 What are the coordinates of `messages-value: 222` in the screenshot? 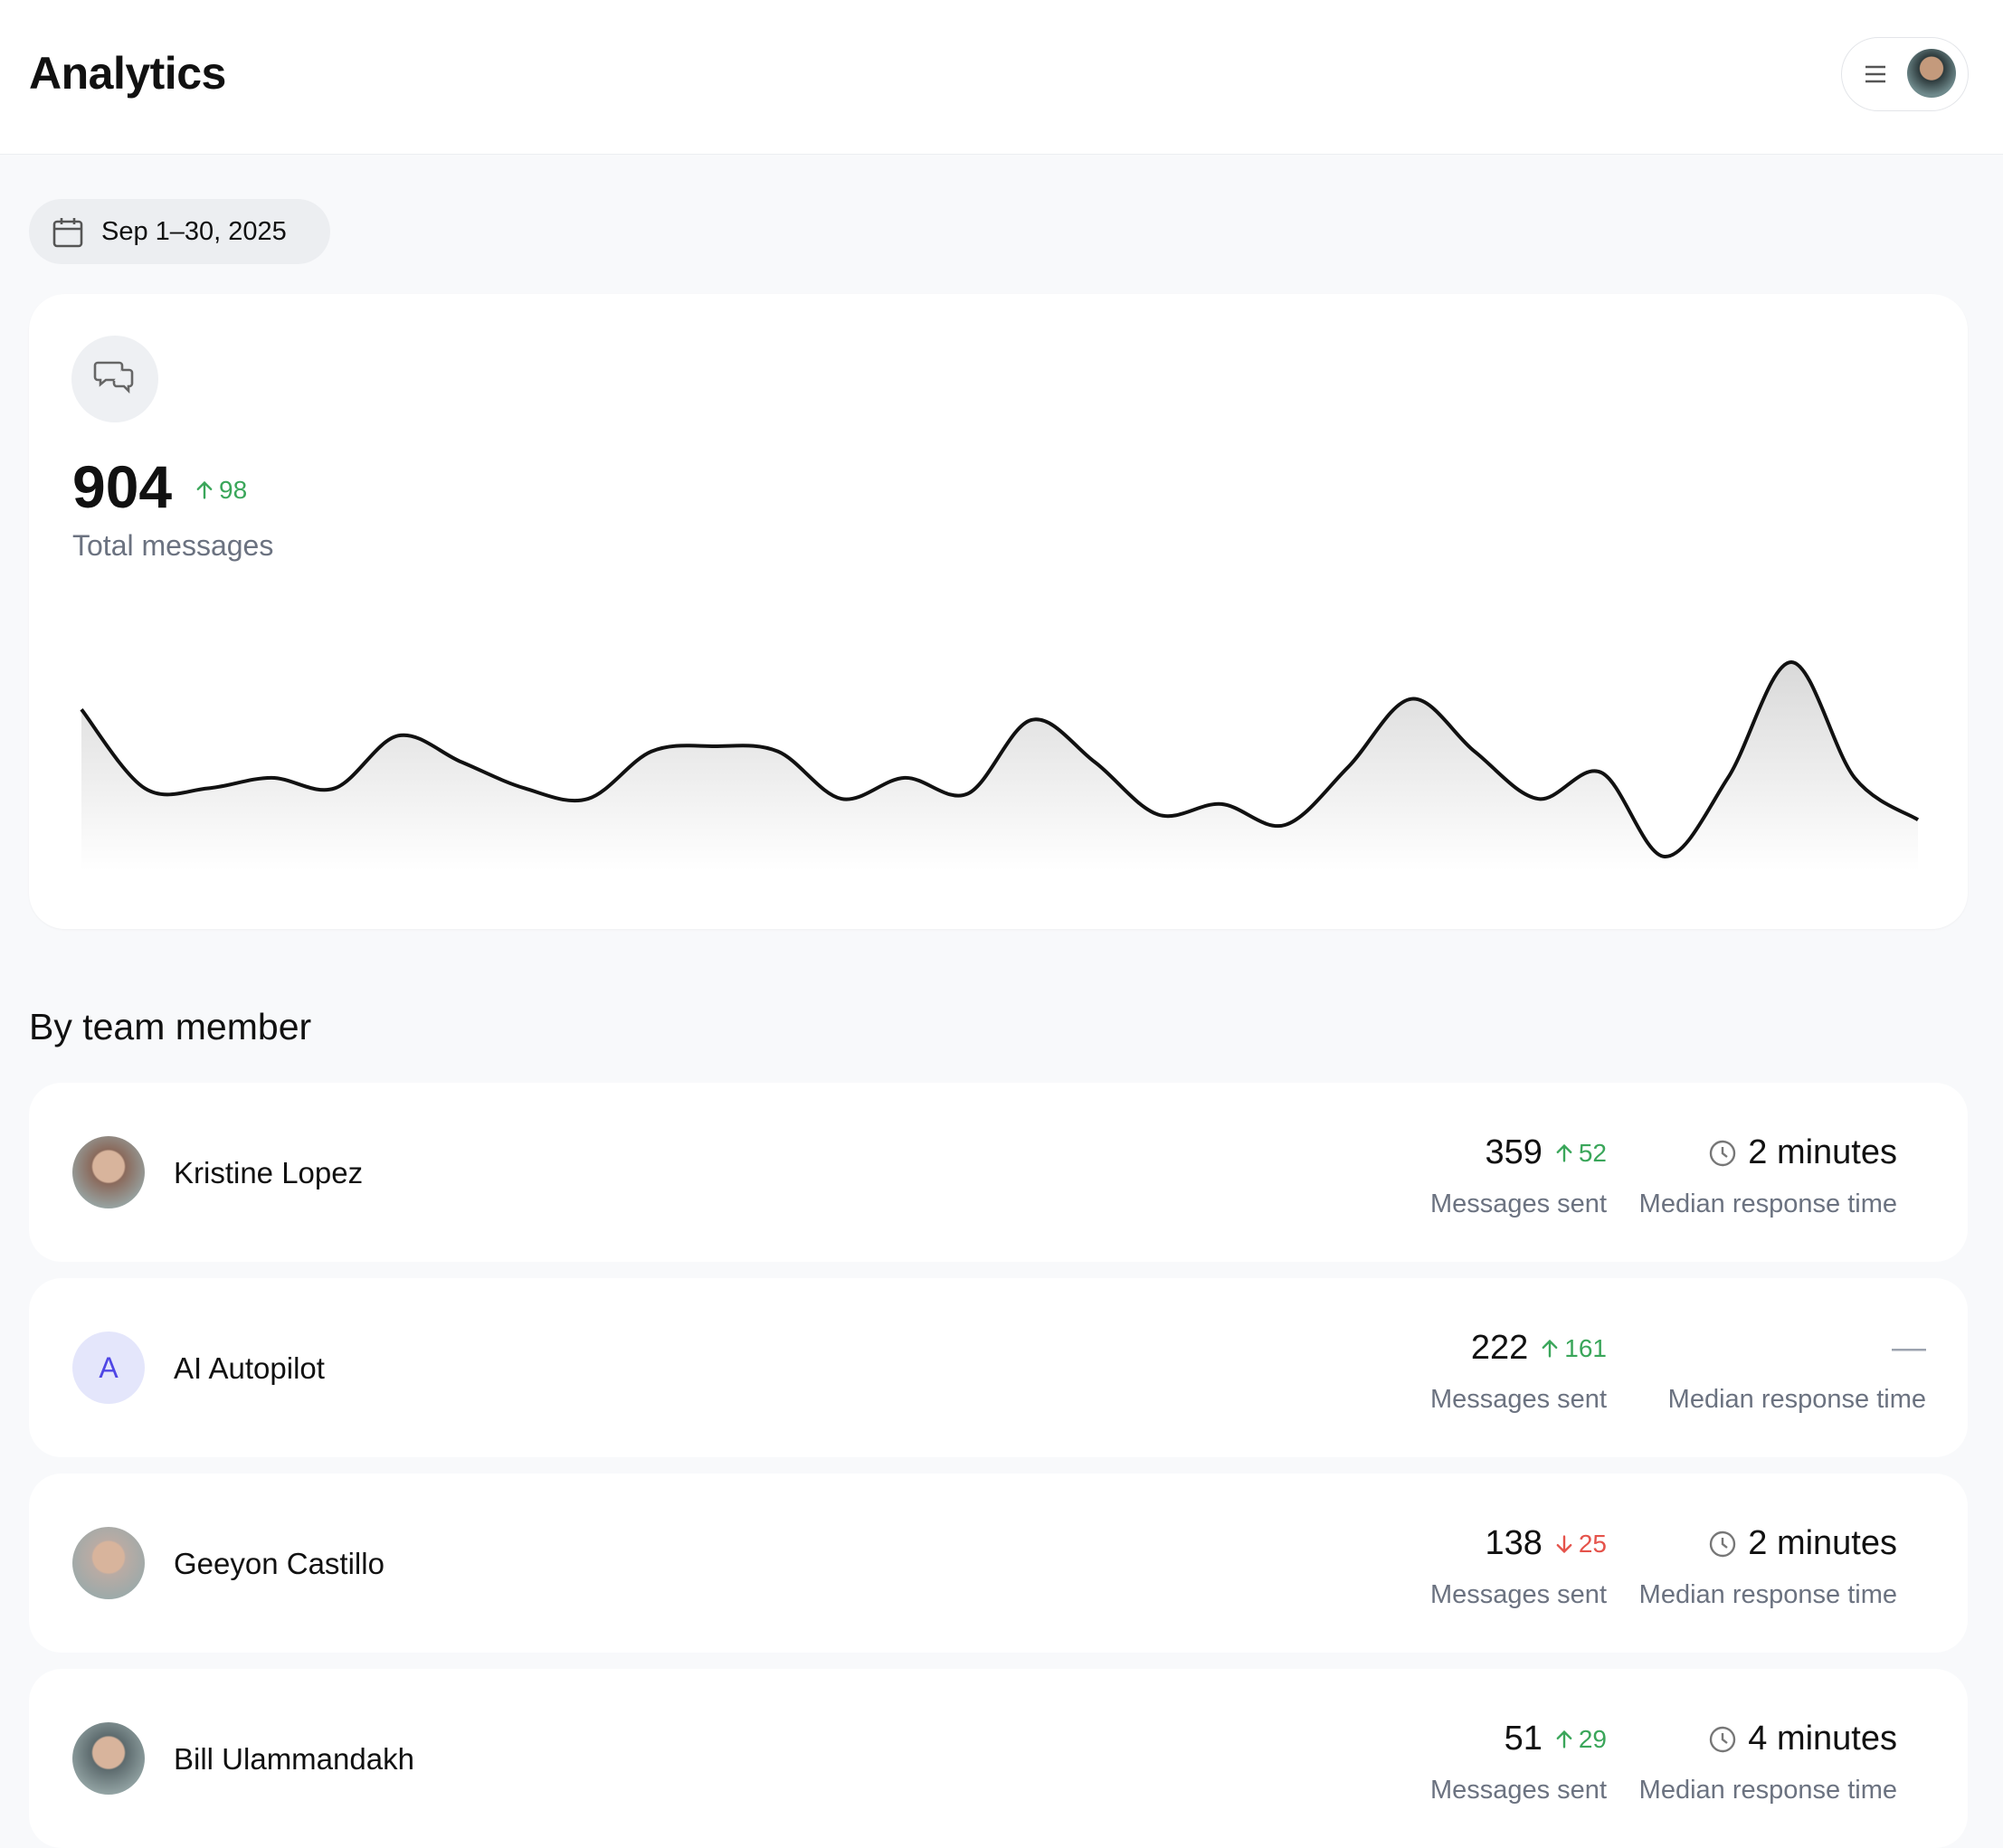 It's located at (1499, 1348).